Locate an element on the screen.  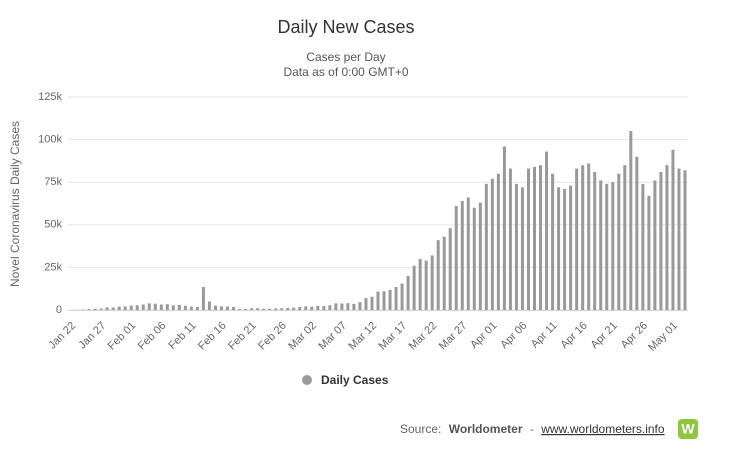
x-tick-label: Mar 17 is located at coordinates (393, 336).